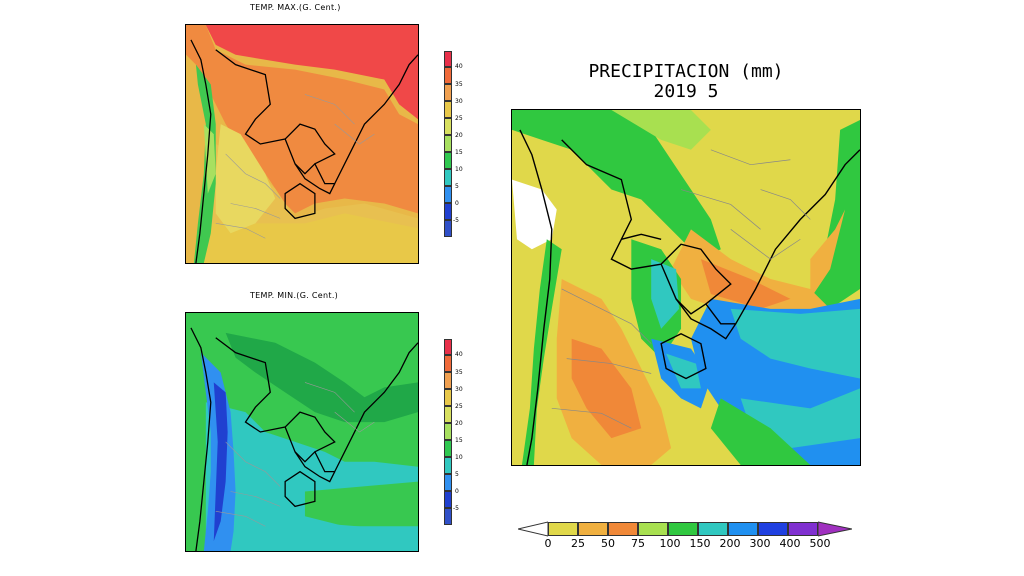 This screenshot has width=1024, height=576. Describe the element at coordinates (294, 295) in the screenshot. I see `tmin-title: TEMP. MIN.(G. Cent.)` at that location.